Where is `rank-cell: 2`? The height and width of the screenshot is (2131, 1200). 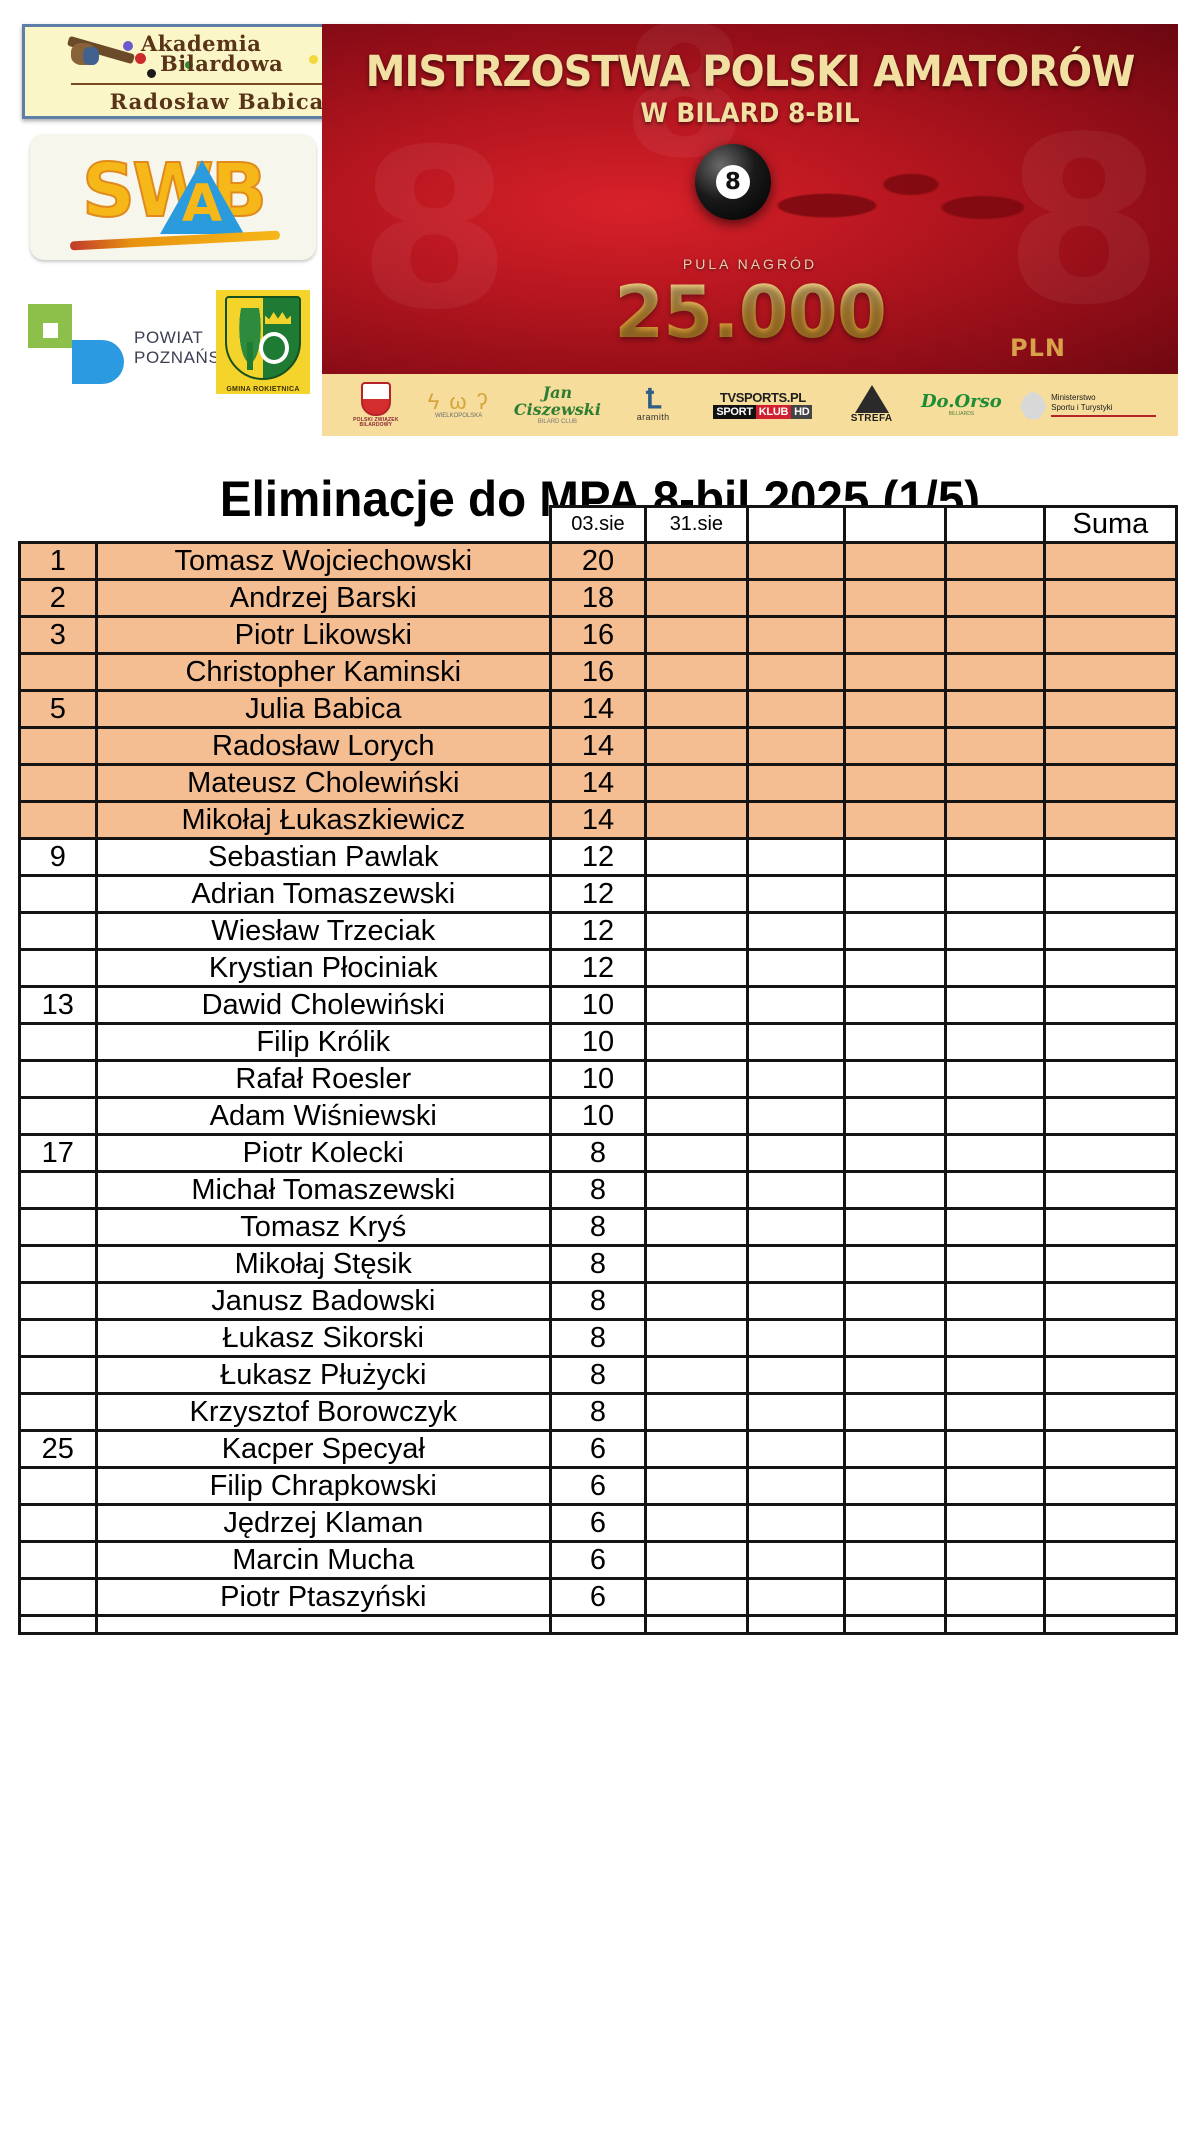 rank-cell: 2 is located at coordinates (58, 598).